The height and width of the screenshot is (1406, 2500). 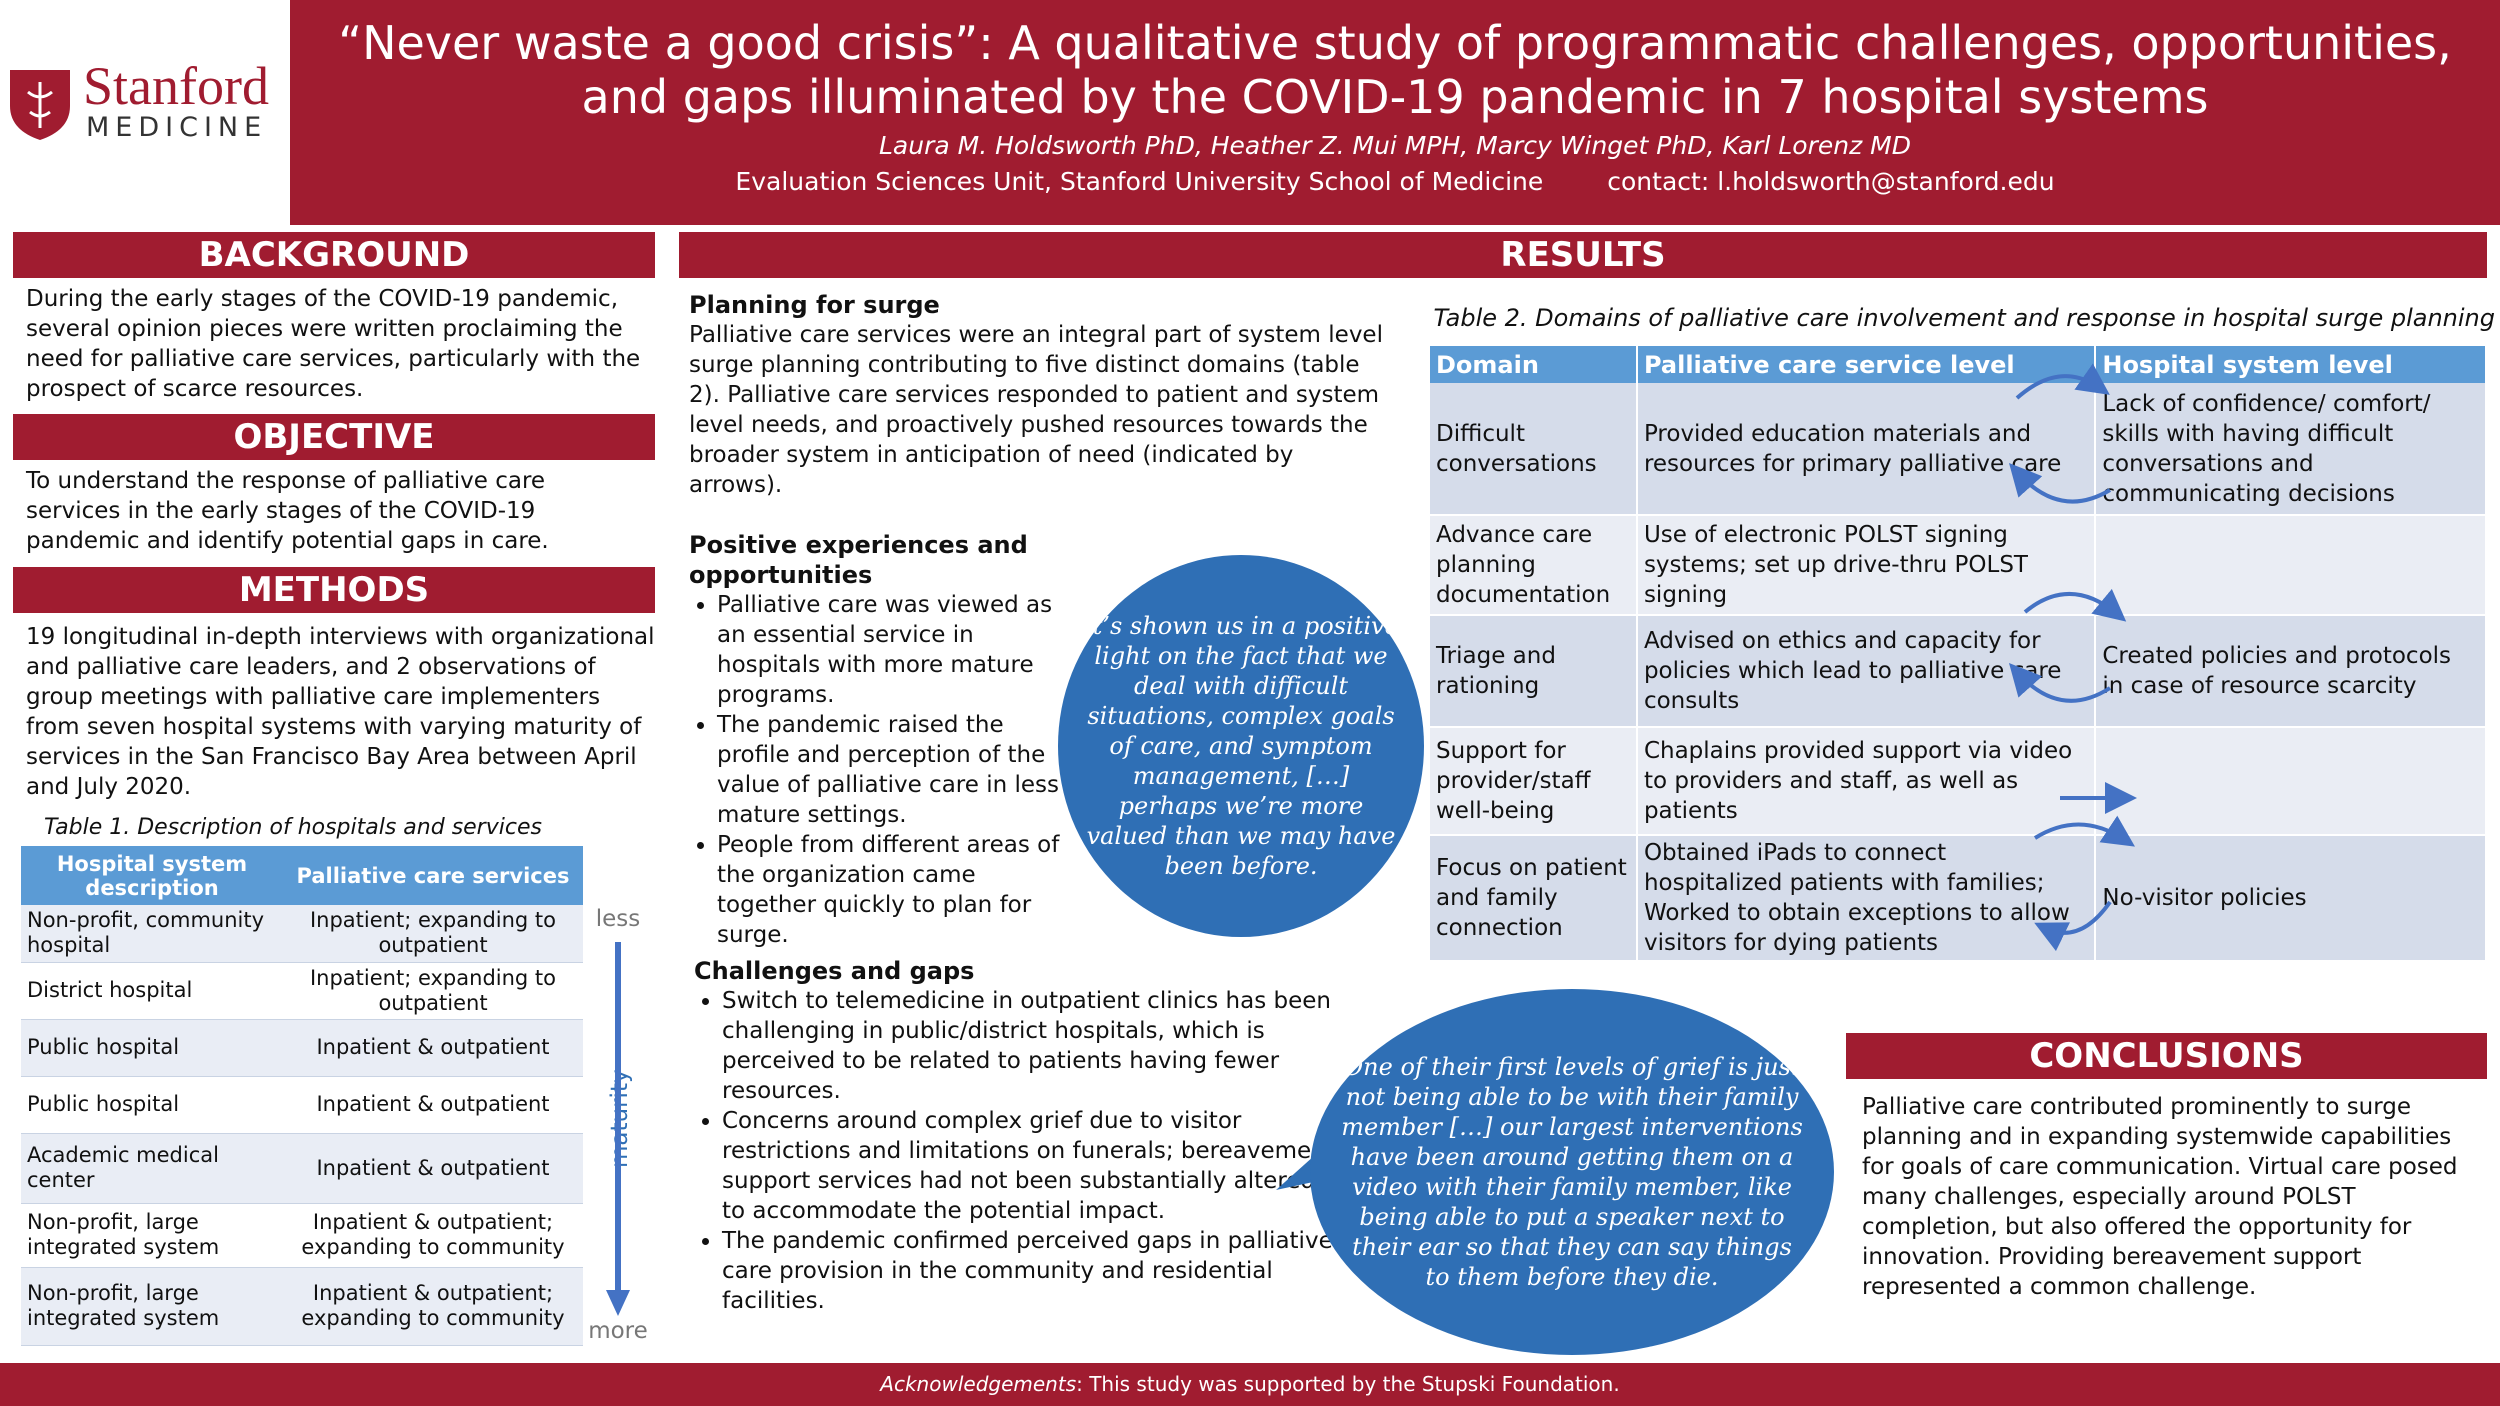 What do you see at coordinates (1534, 364) in the screenshot?
I see `header-cell: Domain` at bounding box center [1534, 364].